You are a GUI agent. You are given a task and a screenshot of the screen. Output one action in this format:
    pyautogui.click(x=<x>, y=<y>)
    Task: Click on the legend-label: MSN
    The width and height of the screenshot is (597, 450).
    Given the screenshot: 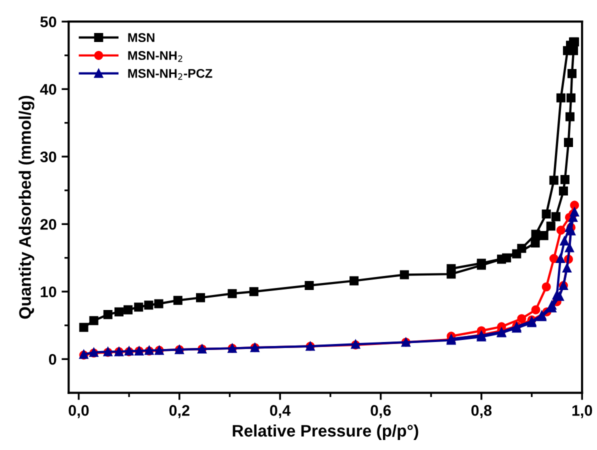 What is the action you would take?
    pyautogui.click(x=141, y=37)
    